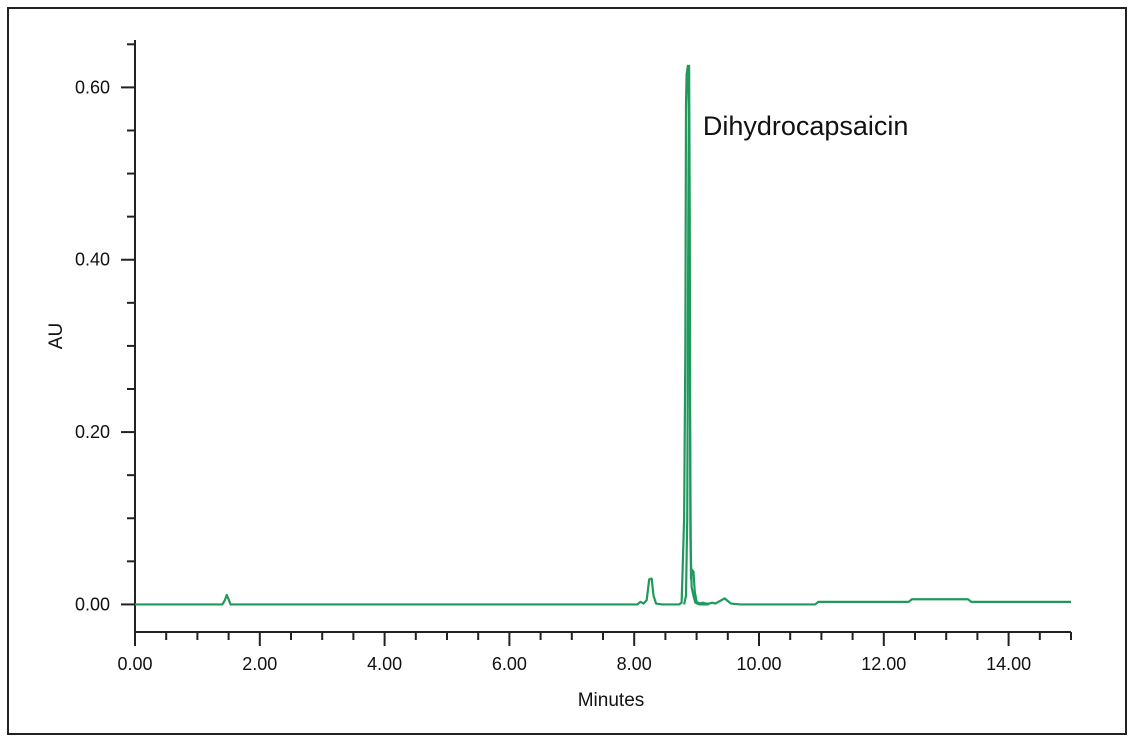 This screenshot has width=1139, height=744. Describe the element at coordinates (259, 664) in the screenshot. I see `x-tick-label: 2.00` at that location.